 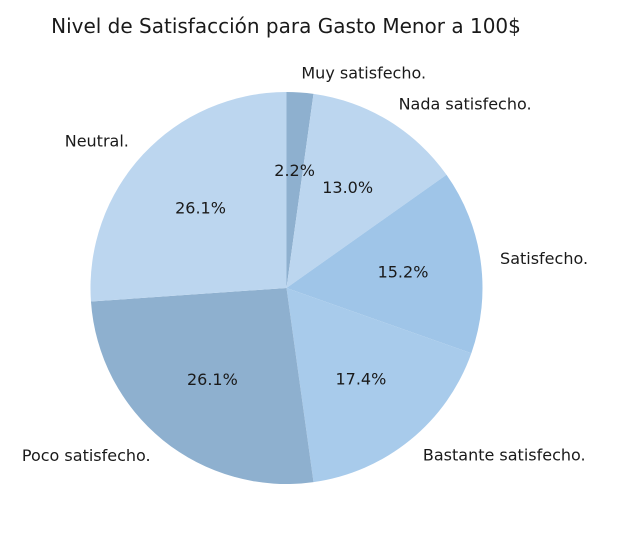 What do you see at coordinates (86, 455) in the screenshot?
I see `pie-category-label: Poco satisfecho.` at bounding box center [86, 455].